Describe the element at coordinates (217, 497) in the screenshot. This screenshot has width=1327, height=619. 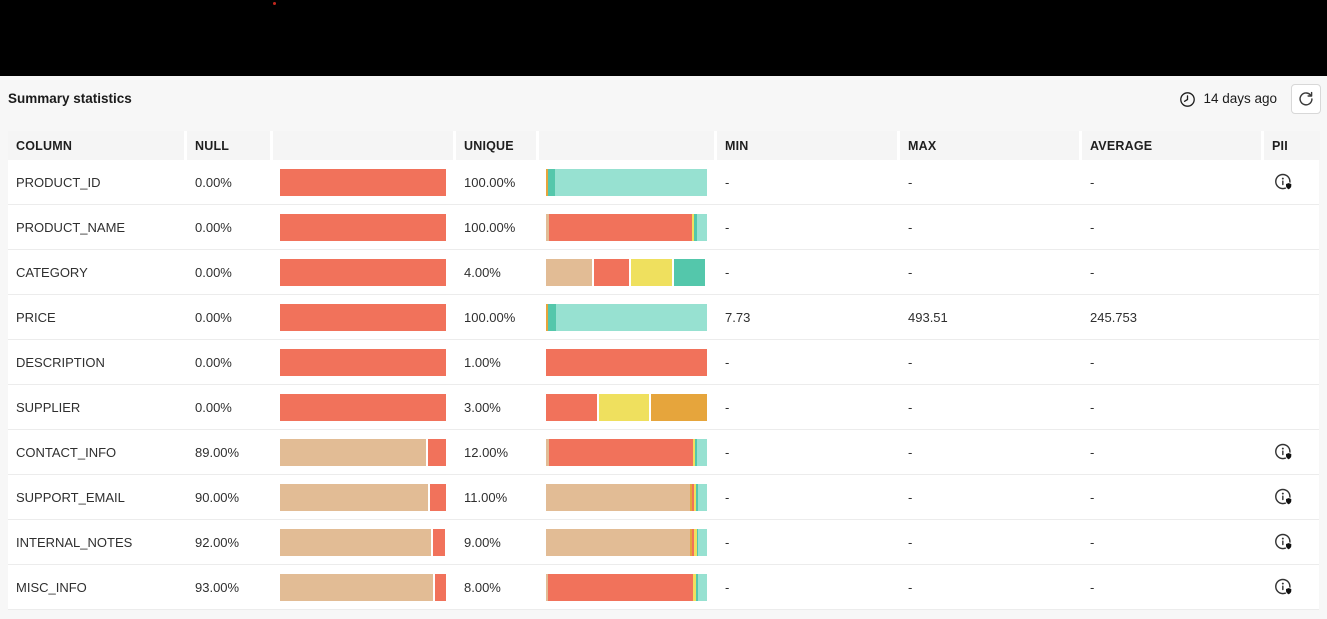
I see `null-pct-cell: 90.00%` at that location.